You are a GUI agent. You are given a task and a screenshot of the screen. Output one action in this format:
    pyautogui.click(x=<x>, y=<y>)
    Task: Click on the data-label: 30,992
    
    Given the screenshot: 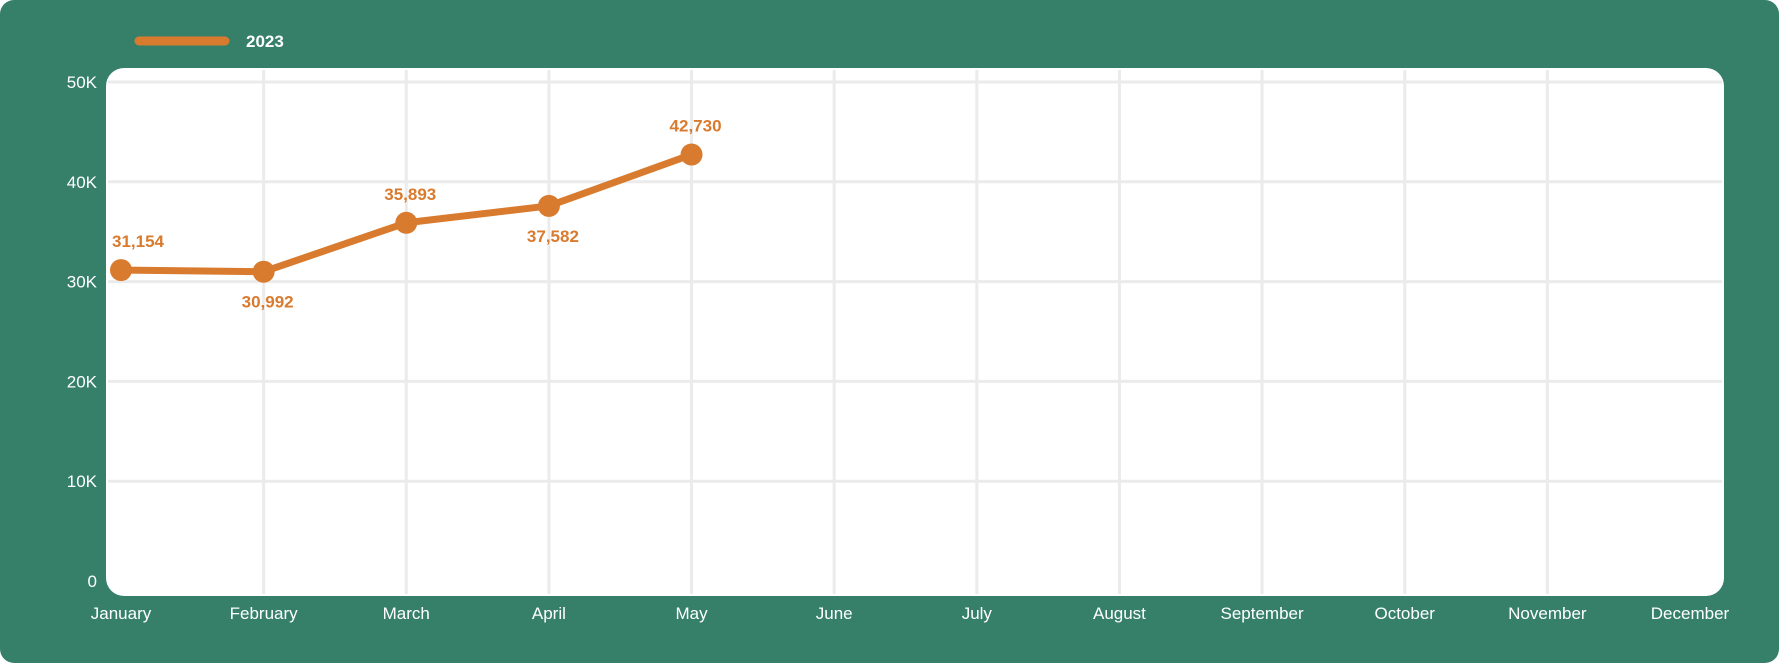 What is the action you would take?
    pyautogui.click(x=268, y=302)
    